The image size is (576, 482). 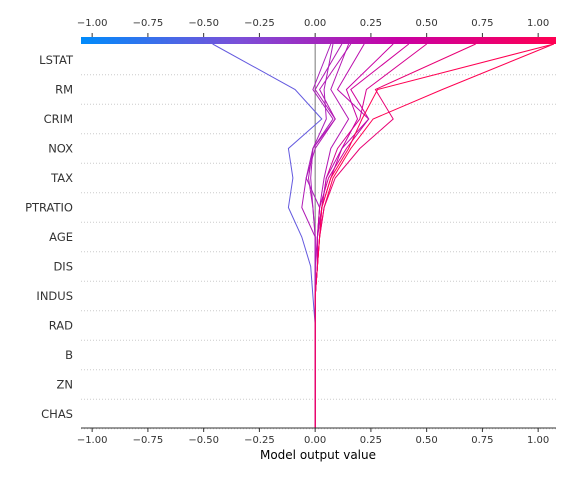 What do you see at coordinates (148, 23) in the screenshot?
I see `top-tick-label: −0.75` at bounding box center [148, 23].